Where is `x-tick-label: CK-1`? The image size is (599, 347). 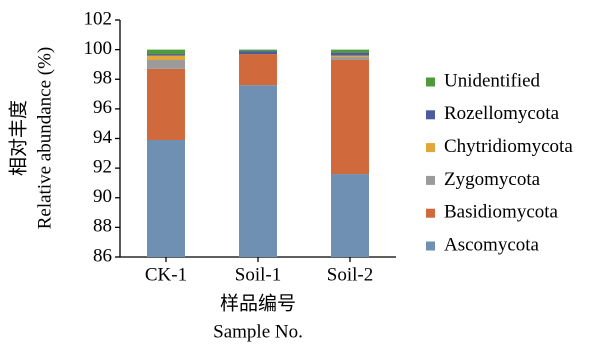 x-tick-label: CK-1 is located at coordinates (166, 274).